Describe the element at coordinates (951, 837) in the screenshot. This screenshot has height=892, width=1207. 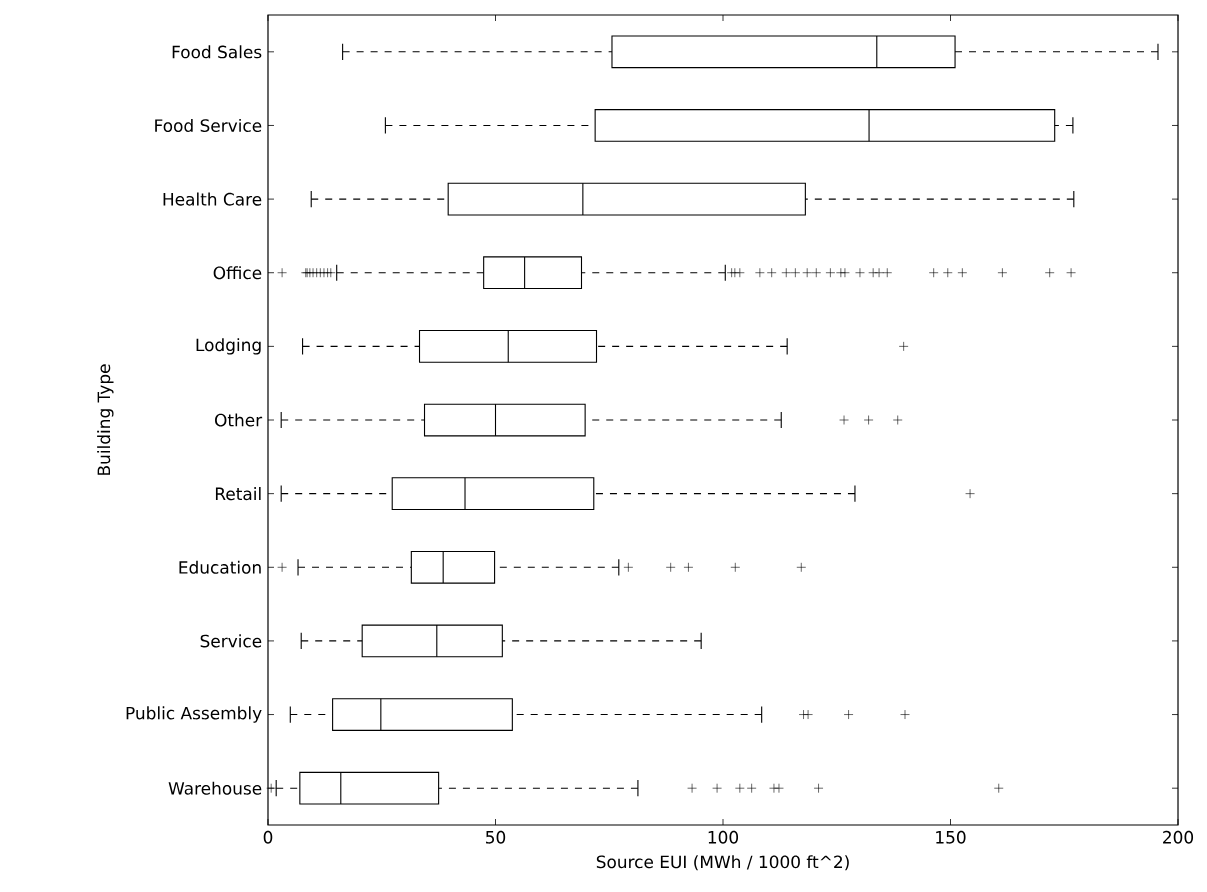
I see `x-tick-label: 150` at that location.